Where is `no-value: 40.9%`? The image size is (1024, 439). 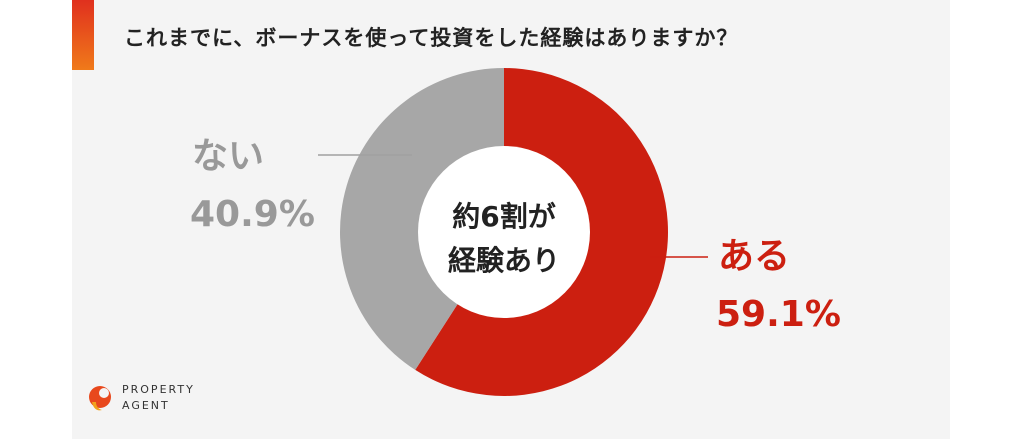 no-value: 40.9% is located at coordinates (252, 214).